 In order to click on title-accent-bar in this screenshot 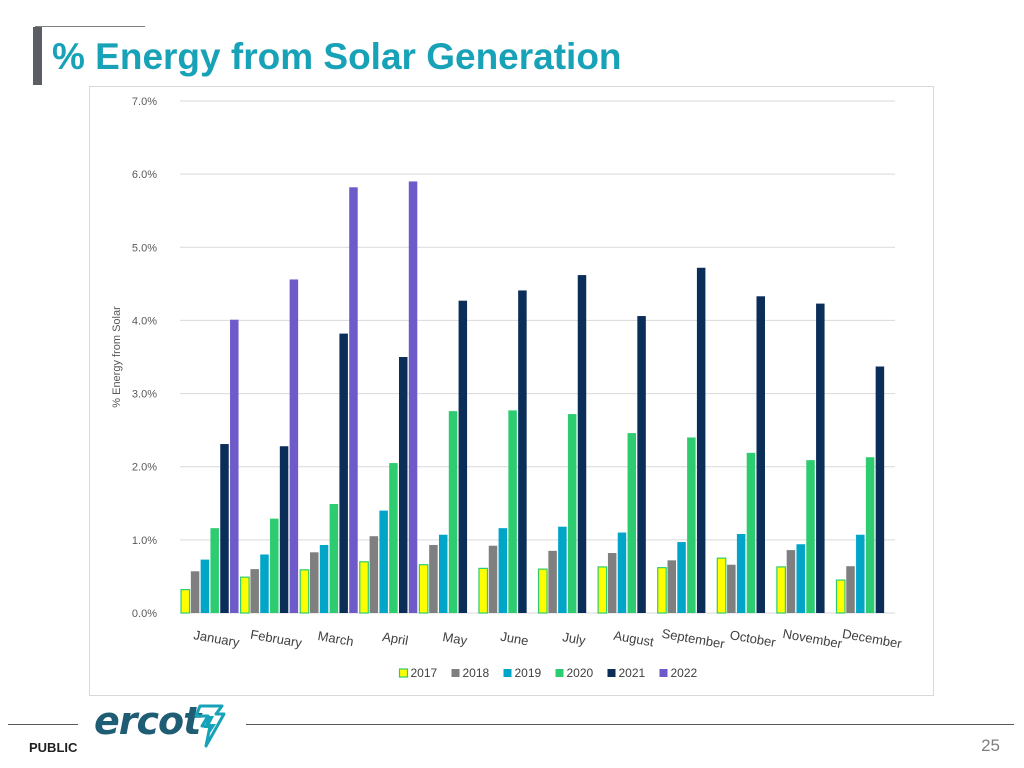, I will do `click(37, 56)`.